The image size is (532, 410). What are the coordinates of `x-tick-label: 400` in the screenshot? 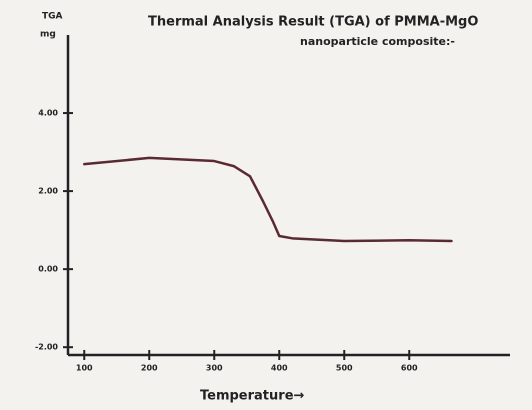 It's located at (279, 368).